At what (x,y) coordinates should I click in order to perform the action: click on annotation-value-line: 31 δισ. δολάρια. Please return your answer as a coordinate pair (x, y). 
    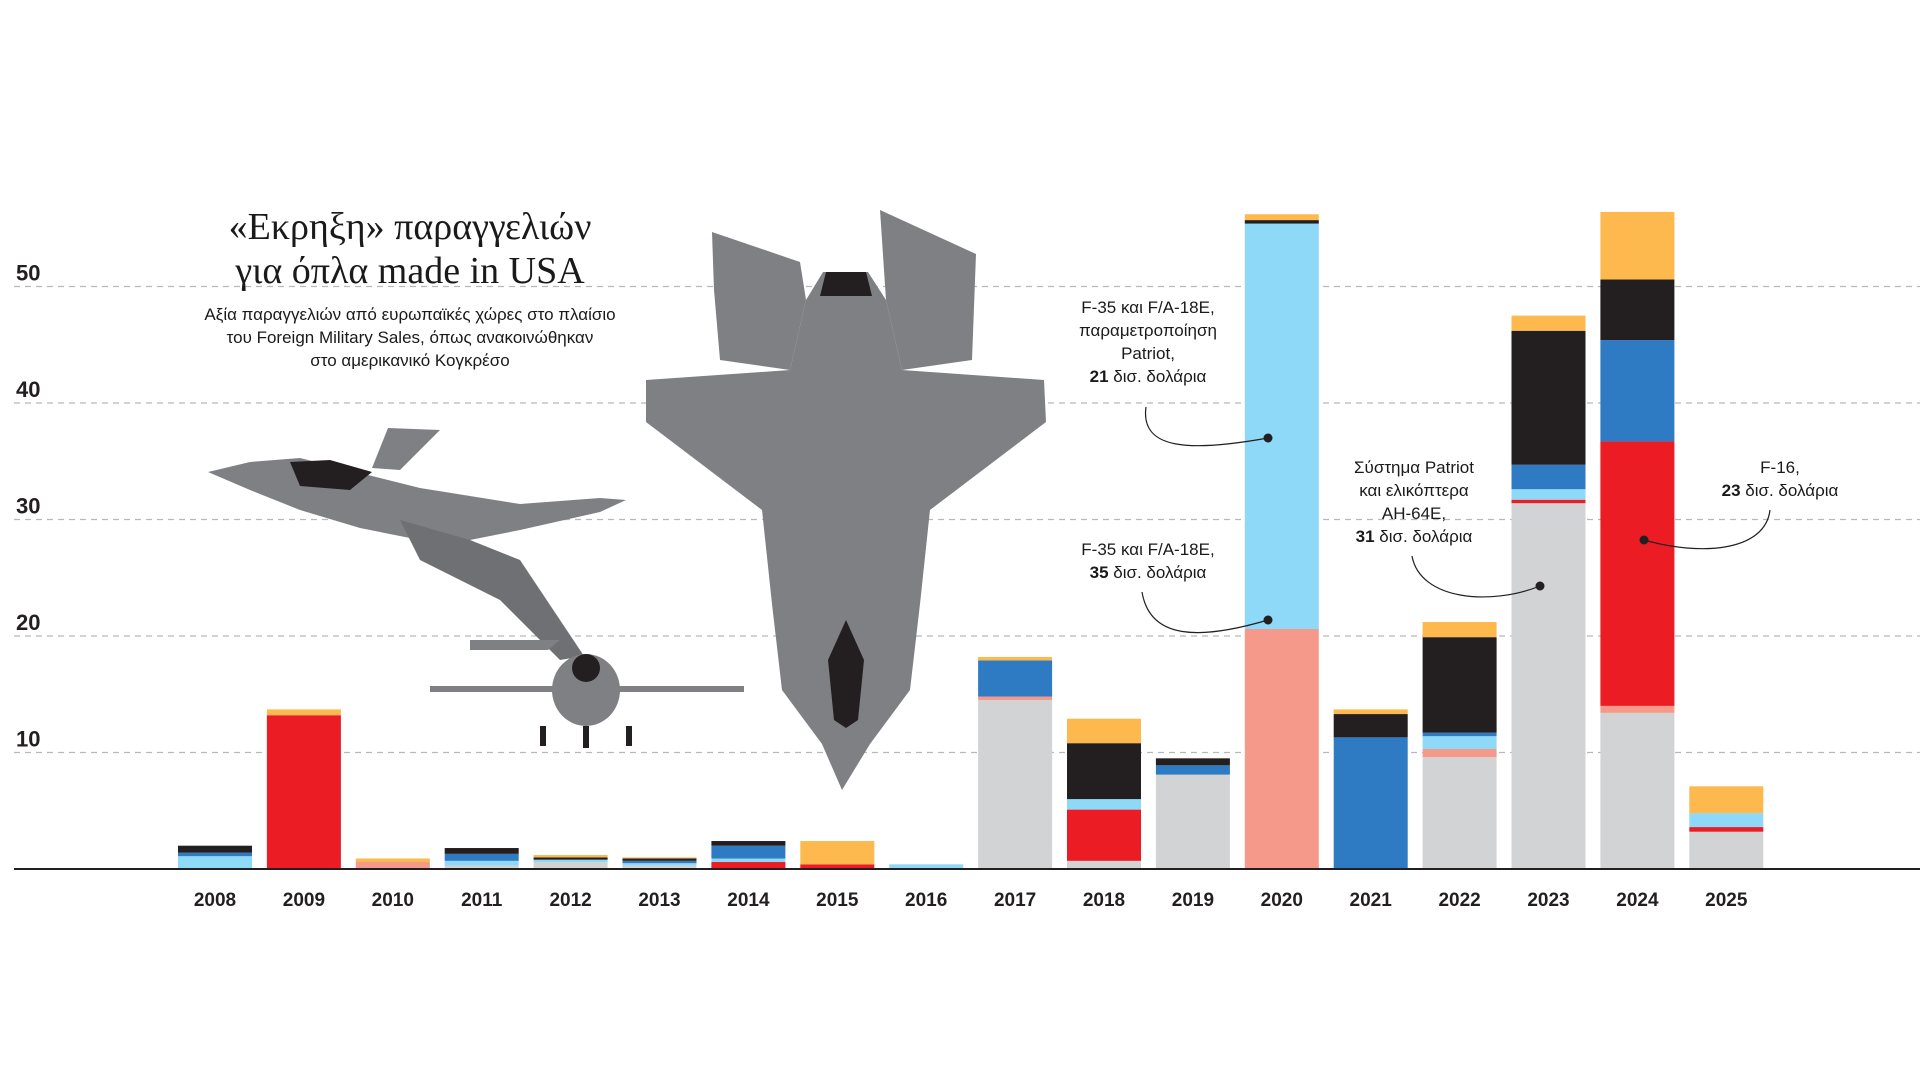
    Looking at the image, I should click on (1414, 536).